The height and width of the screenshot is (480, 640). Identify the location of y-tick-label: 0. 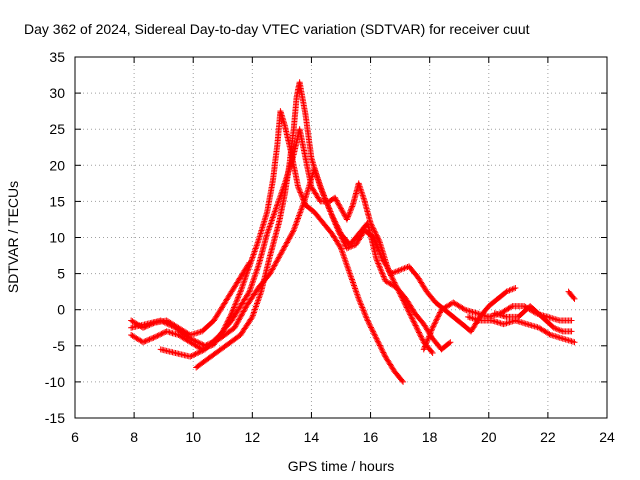
(61, 310).